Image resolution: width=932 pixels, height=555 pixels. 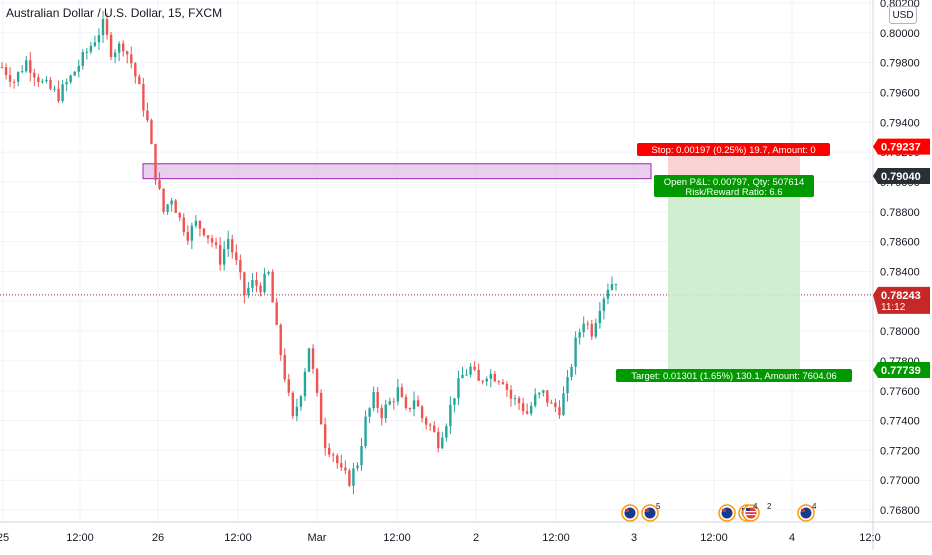 I want to click on pnl-label-text: Risk/Reward Ratio: 6.6, so click(x=733, y=192).